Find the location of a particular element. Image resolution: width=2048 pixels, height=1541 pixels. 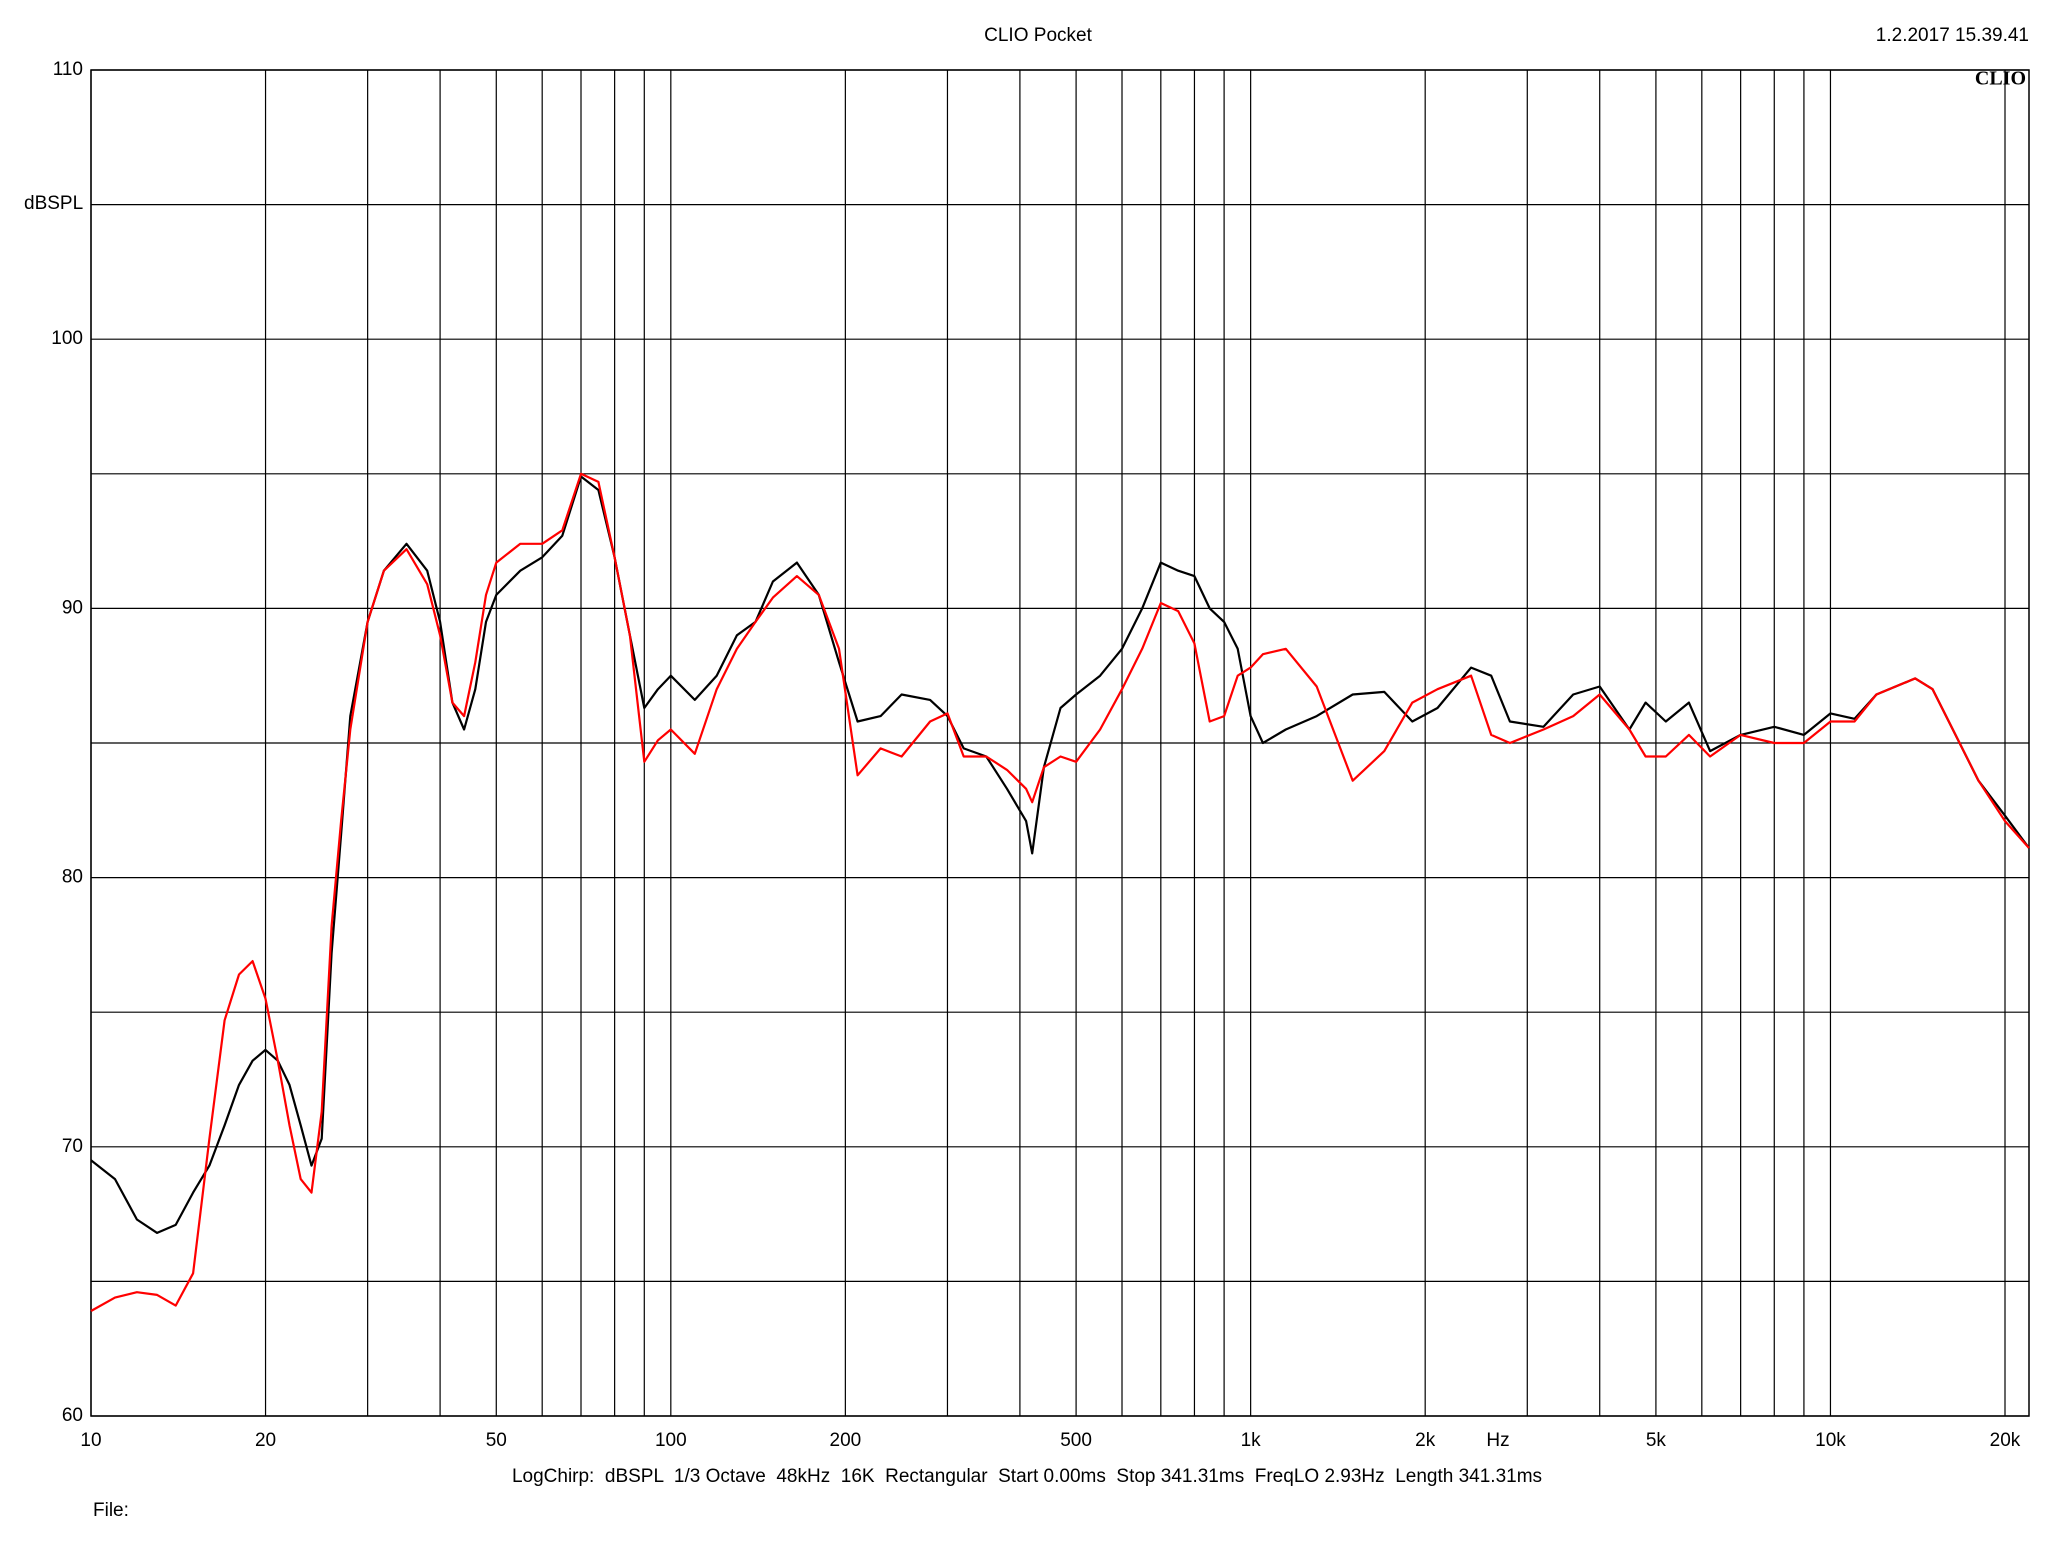

x-tick-label: 10 is located at coordinates (90, 1440).